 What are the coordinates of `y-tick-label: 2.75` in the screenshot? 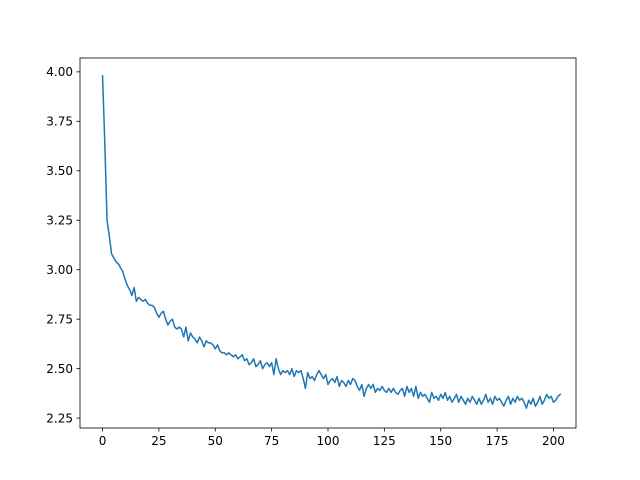 It's located at (59, 319).